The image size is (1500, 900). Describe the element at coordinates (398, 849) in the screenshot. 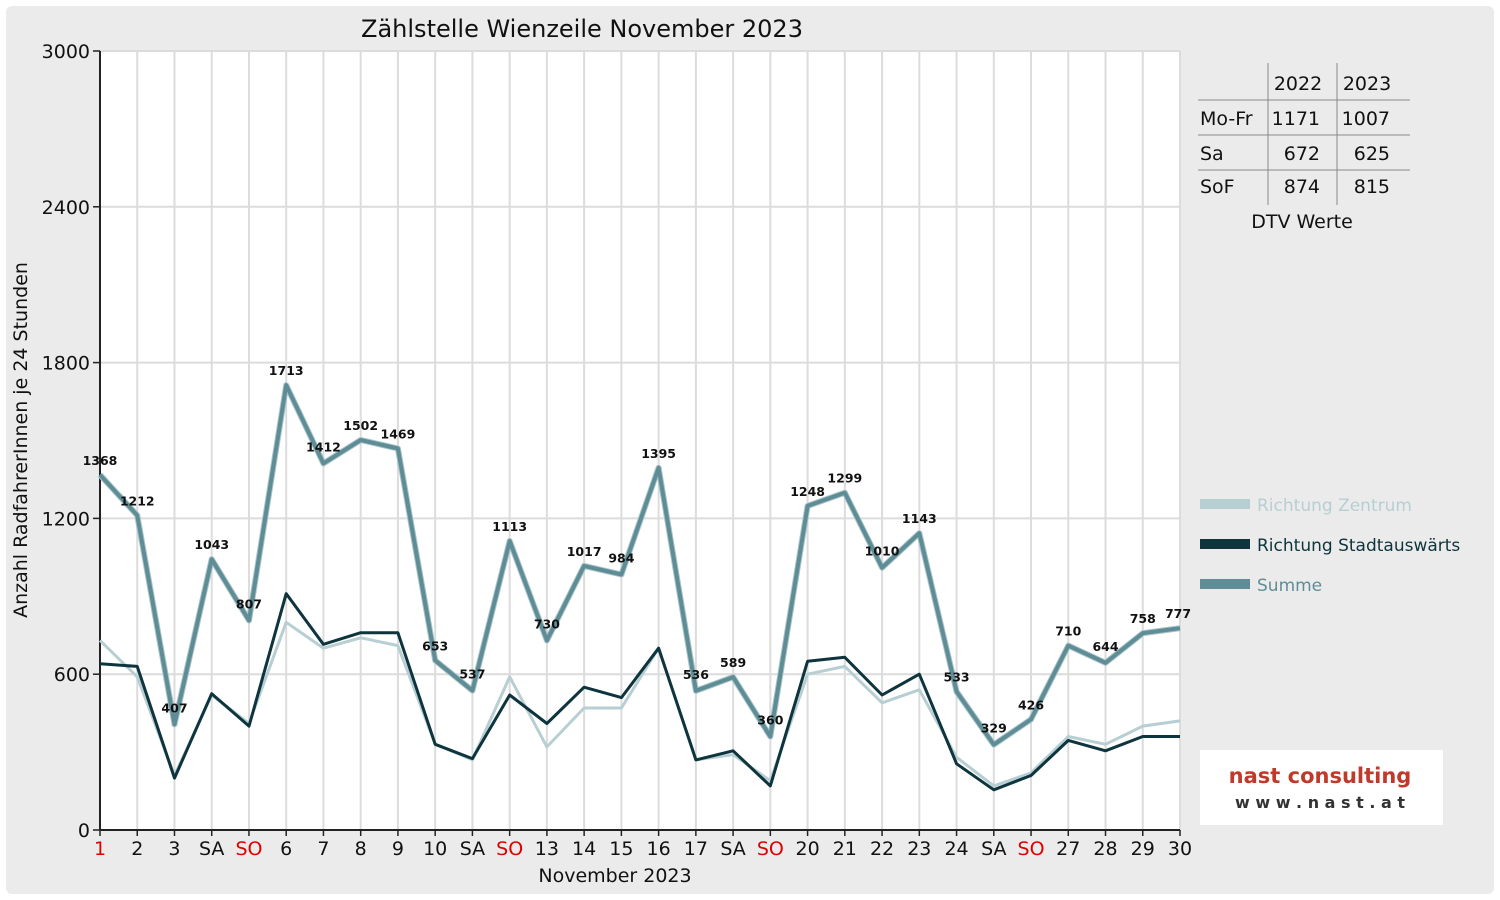

I see `x-tick-label: 9` at that location.